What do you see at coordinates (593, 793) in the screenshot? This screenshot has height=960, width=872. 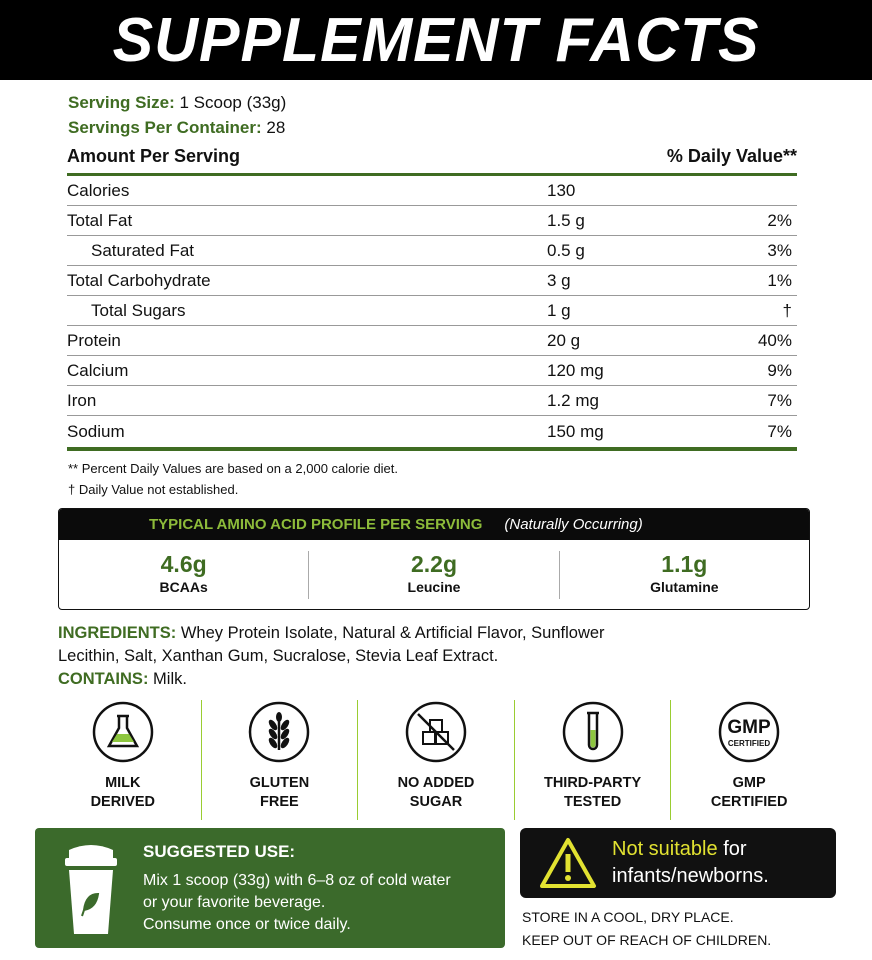 I see `badge-label: THIRD-PARTY TESTED` at bounding box center [593, 793].